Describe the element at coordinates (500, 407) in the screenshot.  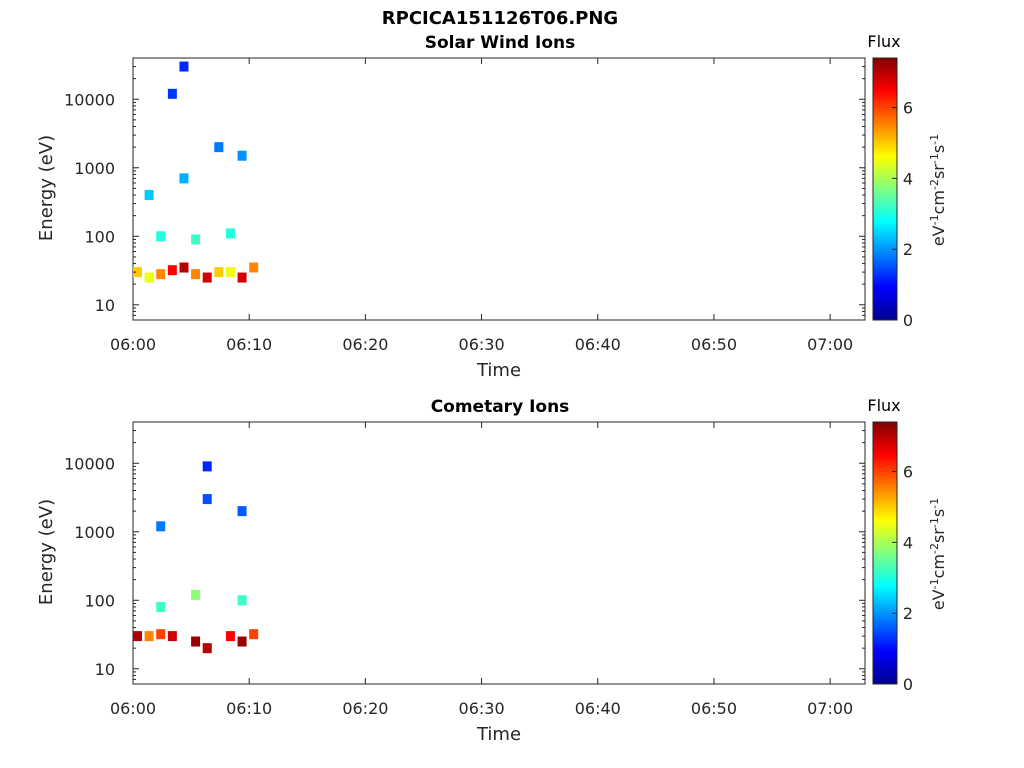
I see `panel-title: Cometary Ions` at that location.